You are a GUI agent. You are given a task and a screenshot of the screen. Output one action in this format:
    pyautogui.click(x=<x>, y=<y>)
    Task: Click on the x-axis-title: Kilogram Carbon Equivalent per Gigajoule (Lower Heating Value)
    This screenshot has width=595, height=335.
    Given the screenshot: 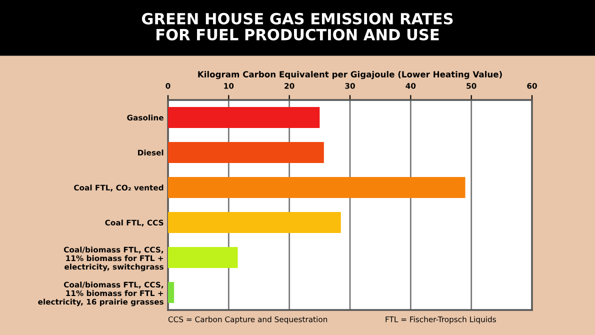 What is the action you would take?
    pyautogui.click(x=350, y=75)
    